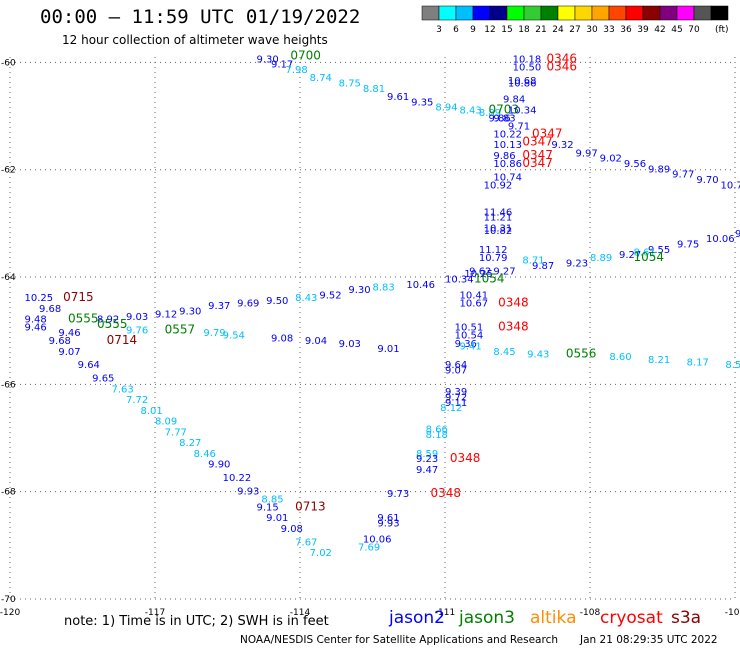 The width and height of the screenshot is (740, 650). What do you see at coordinates (719, 13) in the screenshot?
I see `scale-swatch` at bounding box center [719, 13].